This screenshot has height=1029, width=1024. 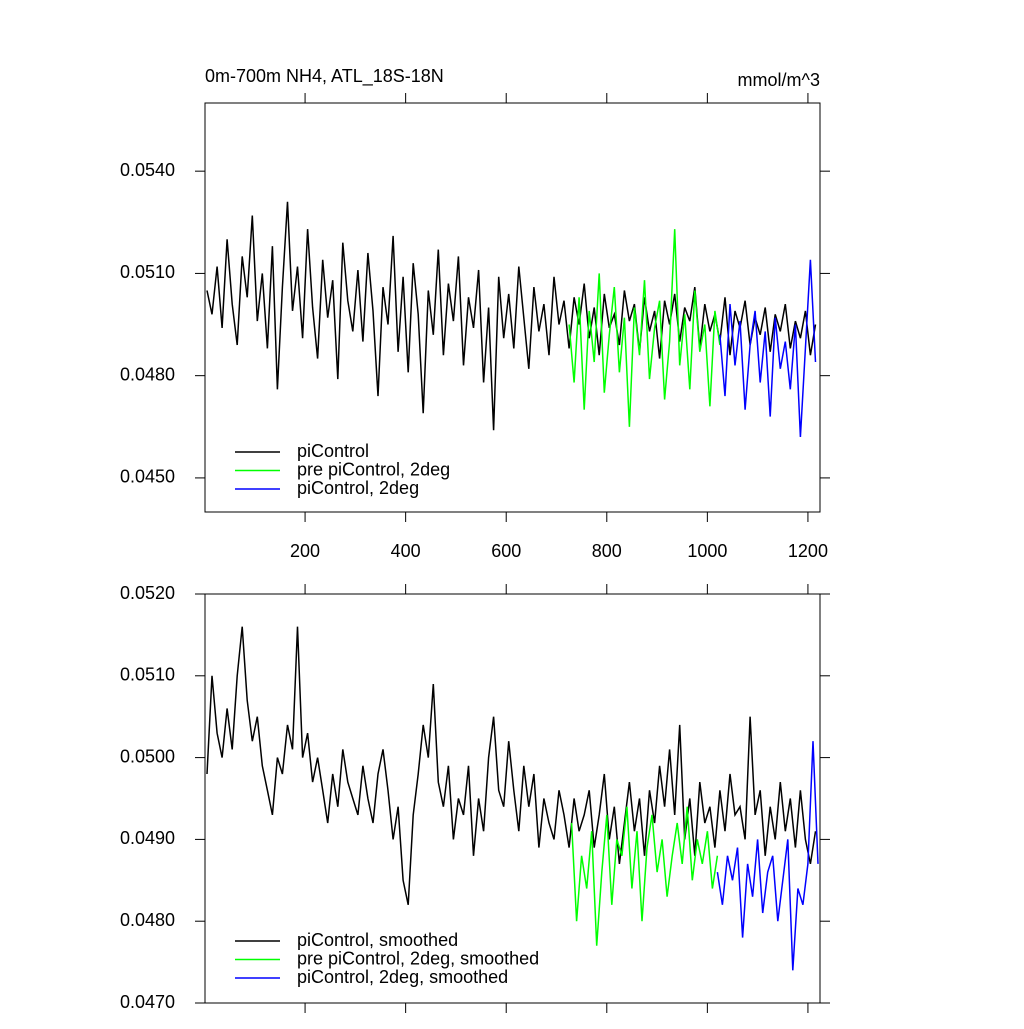 I want to click on x-tick-label: 400, so click(x=406, y=551).